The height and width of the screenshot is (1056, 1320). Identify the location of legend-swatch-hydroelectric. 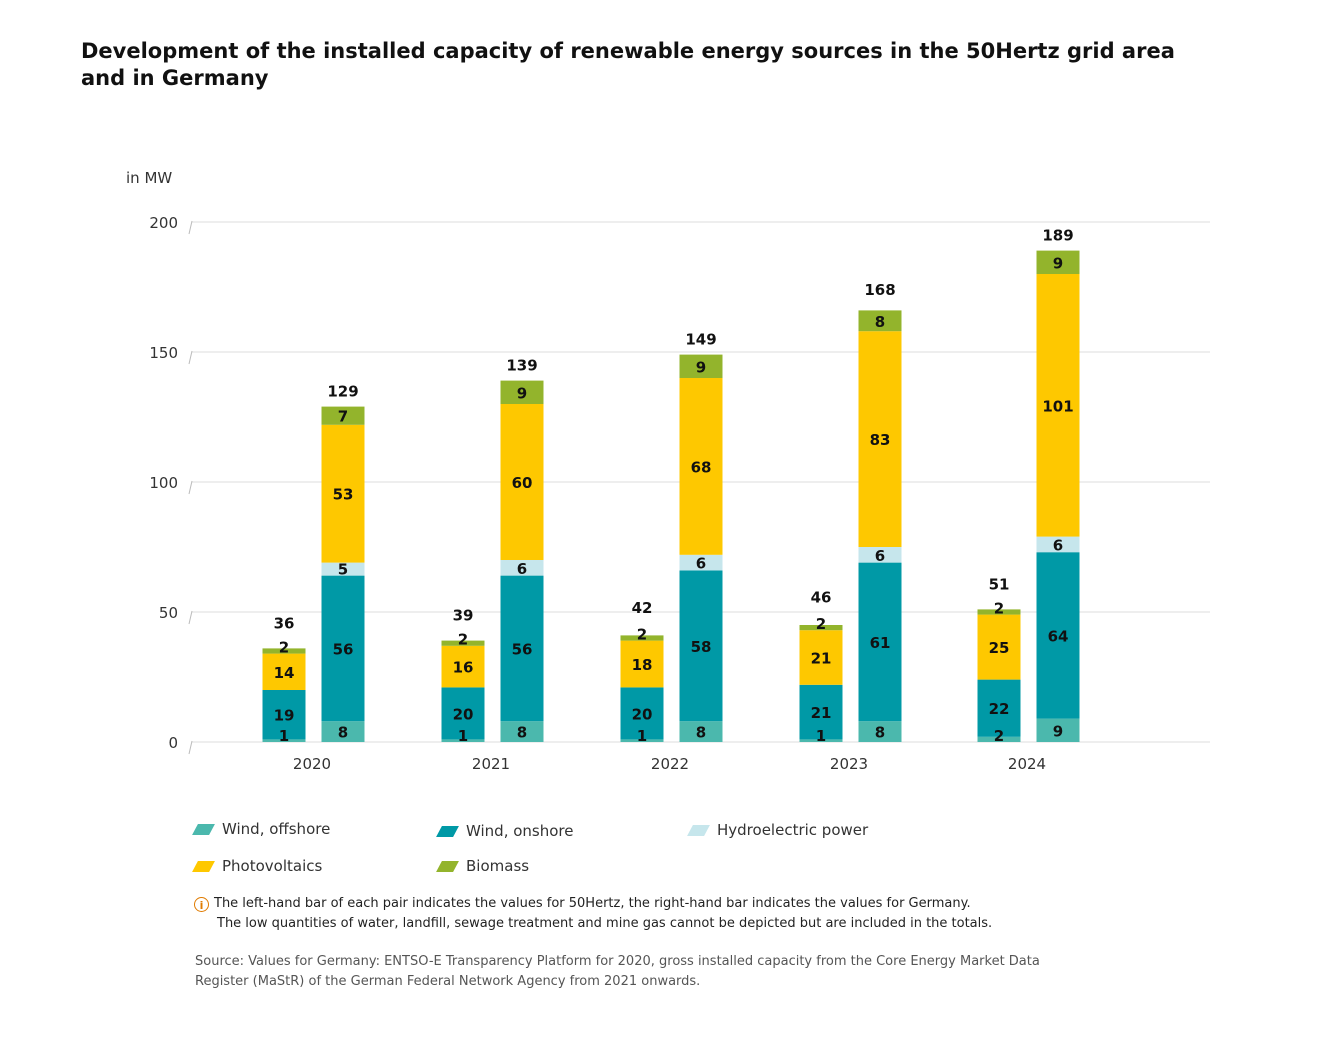
(698, 830).